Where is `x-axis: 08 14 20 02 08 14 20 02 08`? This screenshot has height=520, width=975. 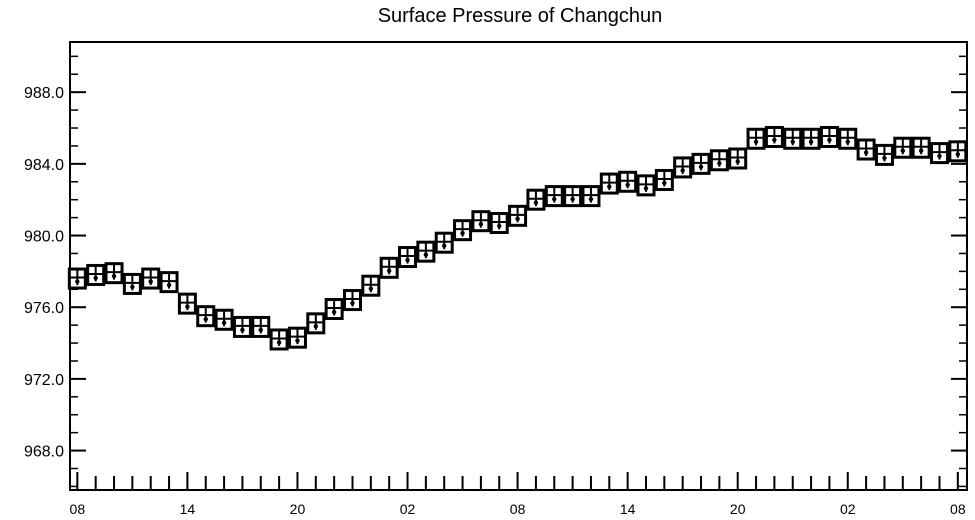 x-axis: 08 14 20 02 08 14 20 02 08 is located at coordinates (518, 494).